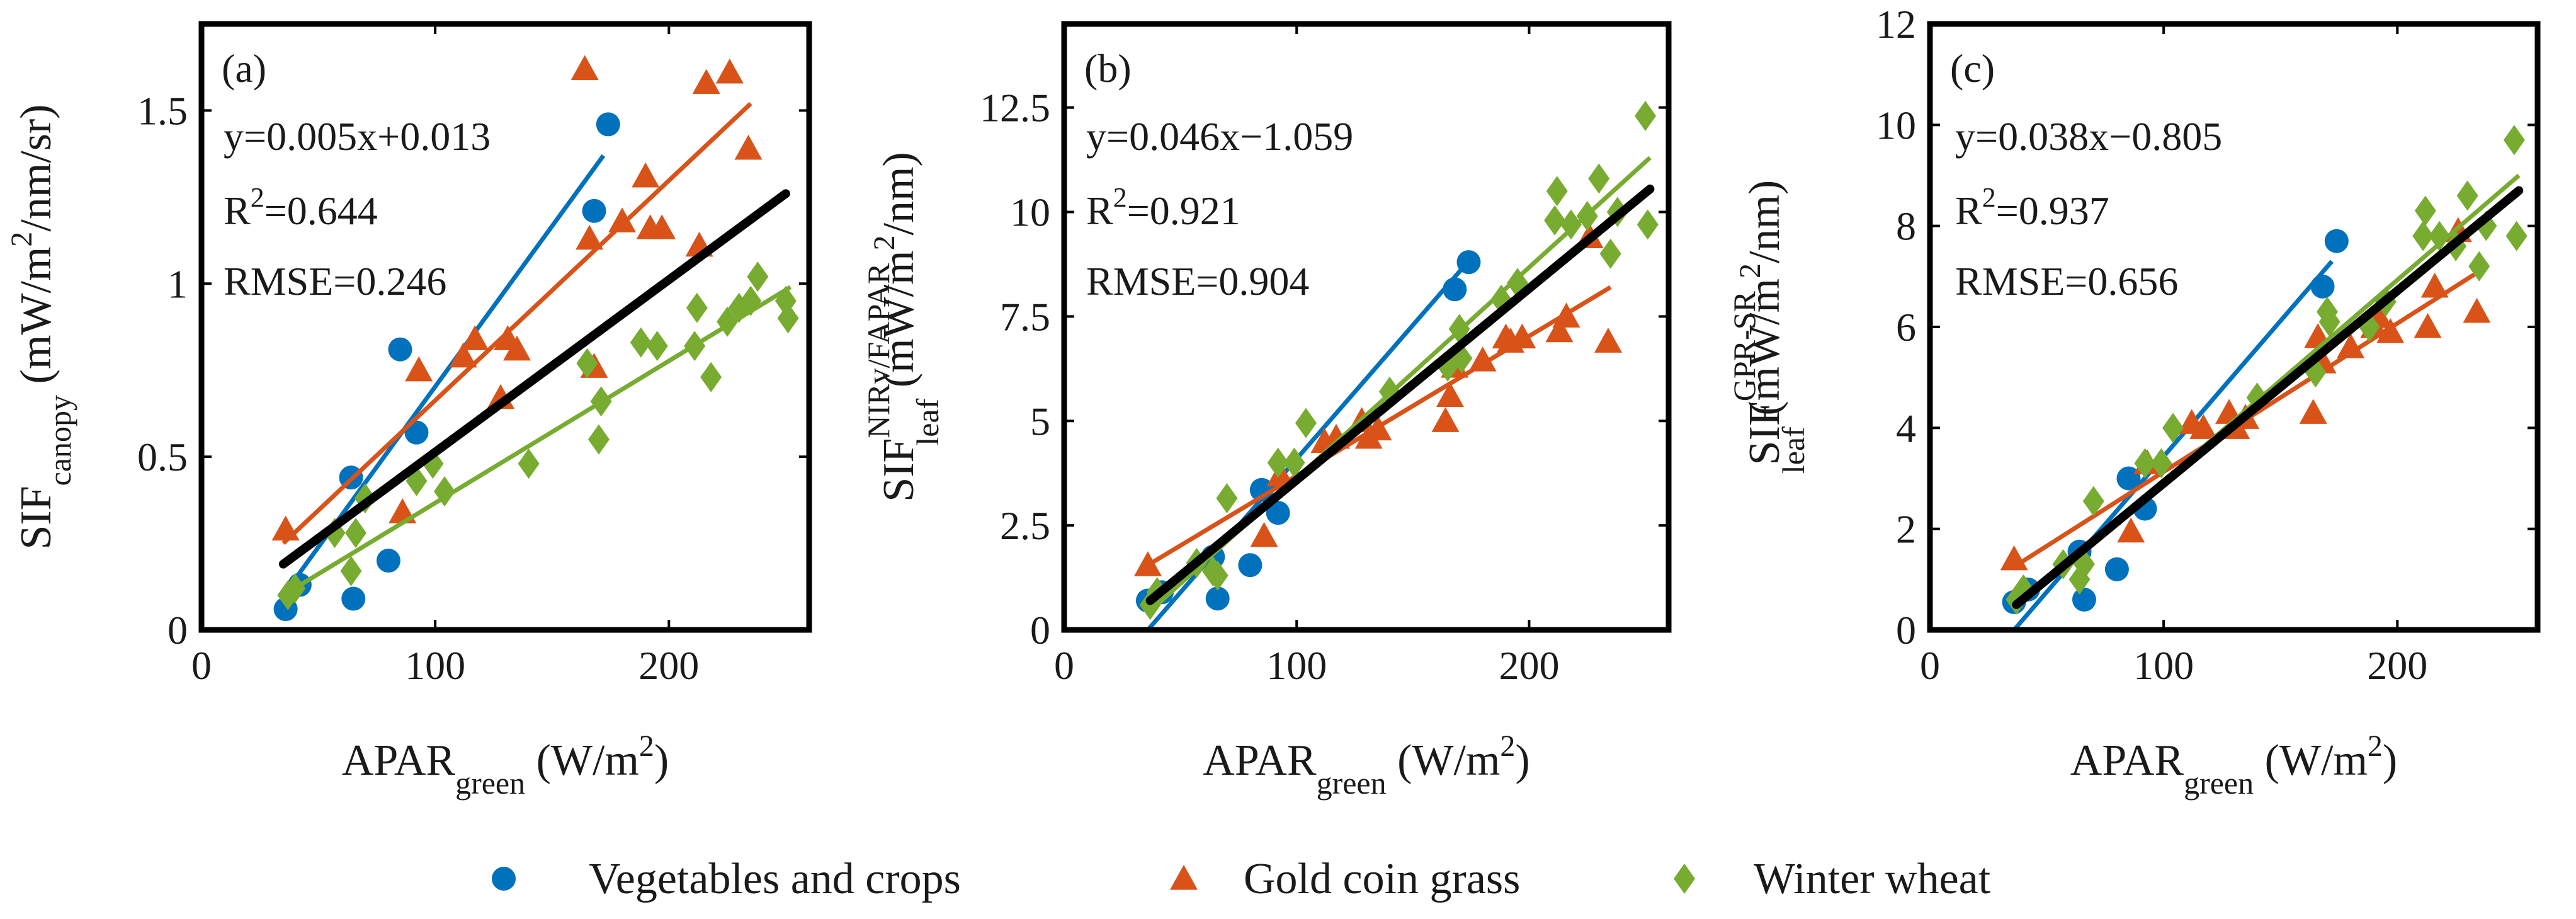 The width and height of the screenshot is (2576, 919). I want to click on equation: y=0.005x+0.013, so click(357, 136).